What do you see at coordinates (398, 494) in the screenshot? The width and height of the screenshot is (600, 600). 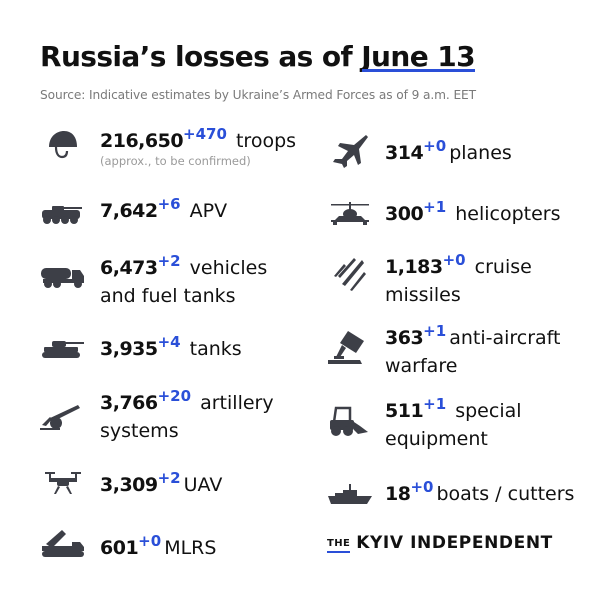 I see `stat-value: 18` at bounding box center [398, 494].